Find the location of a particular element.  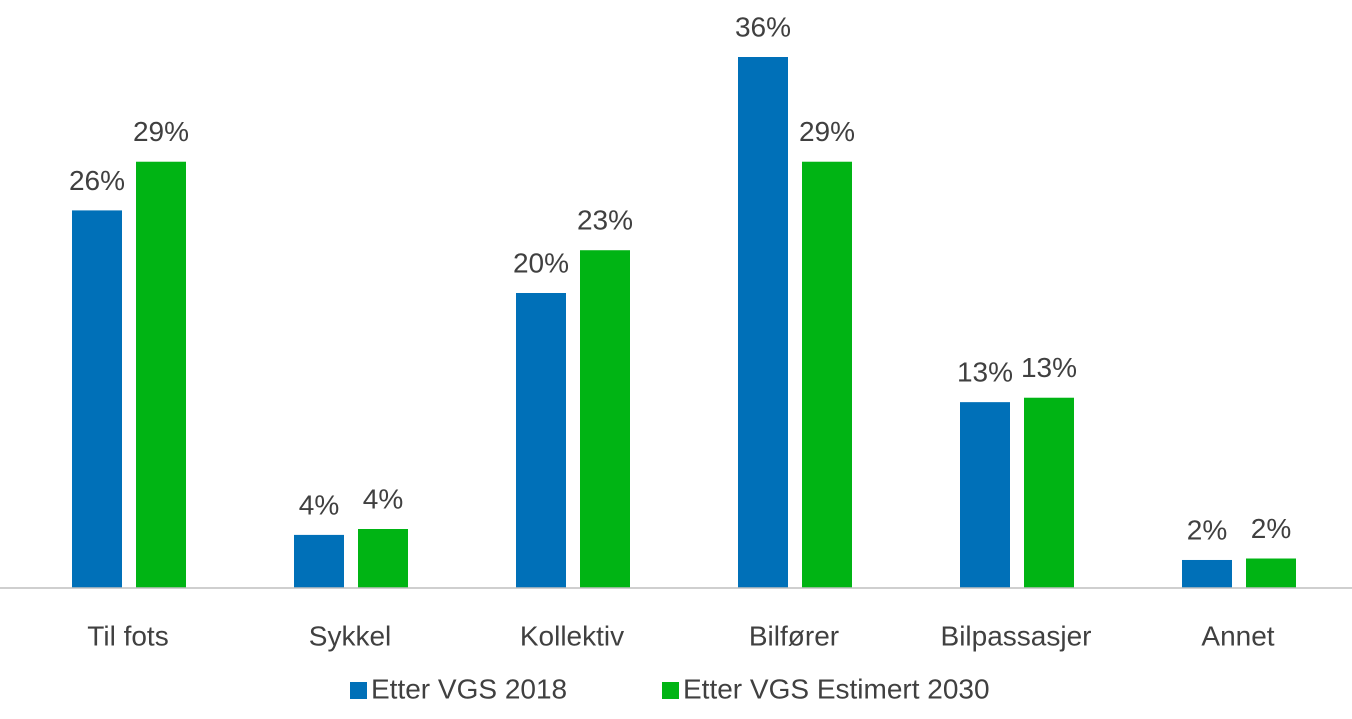

legend-label: Etter VGS 2018 is located at coordinates (469, 688).